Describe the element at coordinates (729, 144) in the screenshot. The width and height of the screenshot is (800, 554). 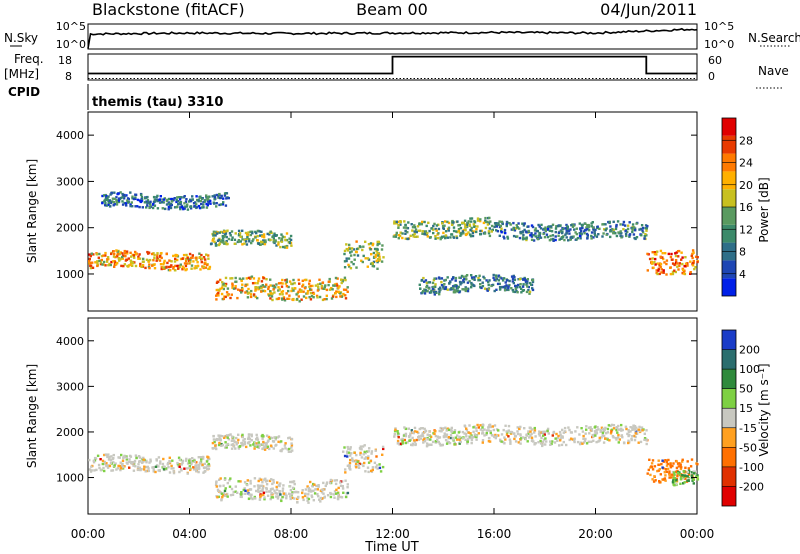
I see `power-colorbar-swatch` at that location.